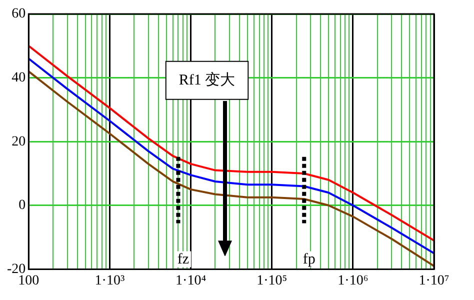 Image resolution: width=474 pixels, height=300 pixels. What do you see at coordinates (207, 79) in the screenshot?
I see `annotation: Rf1 变大` at bounding box center [207, 79].